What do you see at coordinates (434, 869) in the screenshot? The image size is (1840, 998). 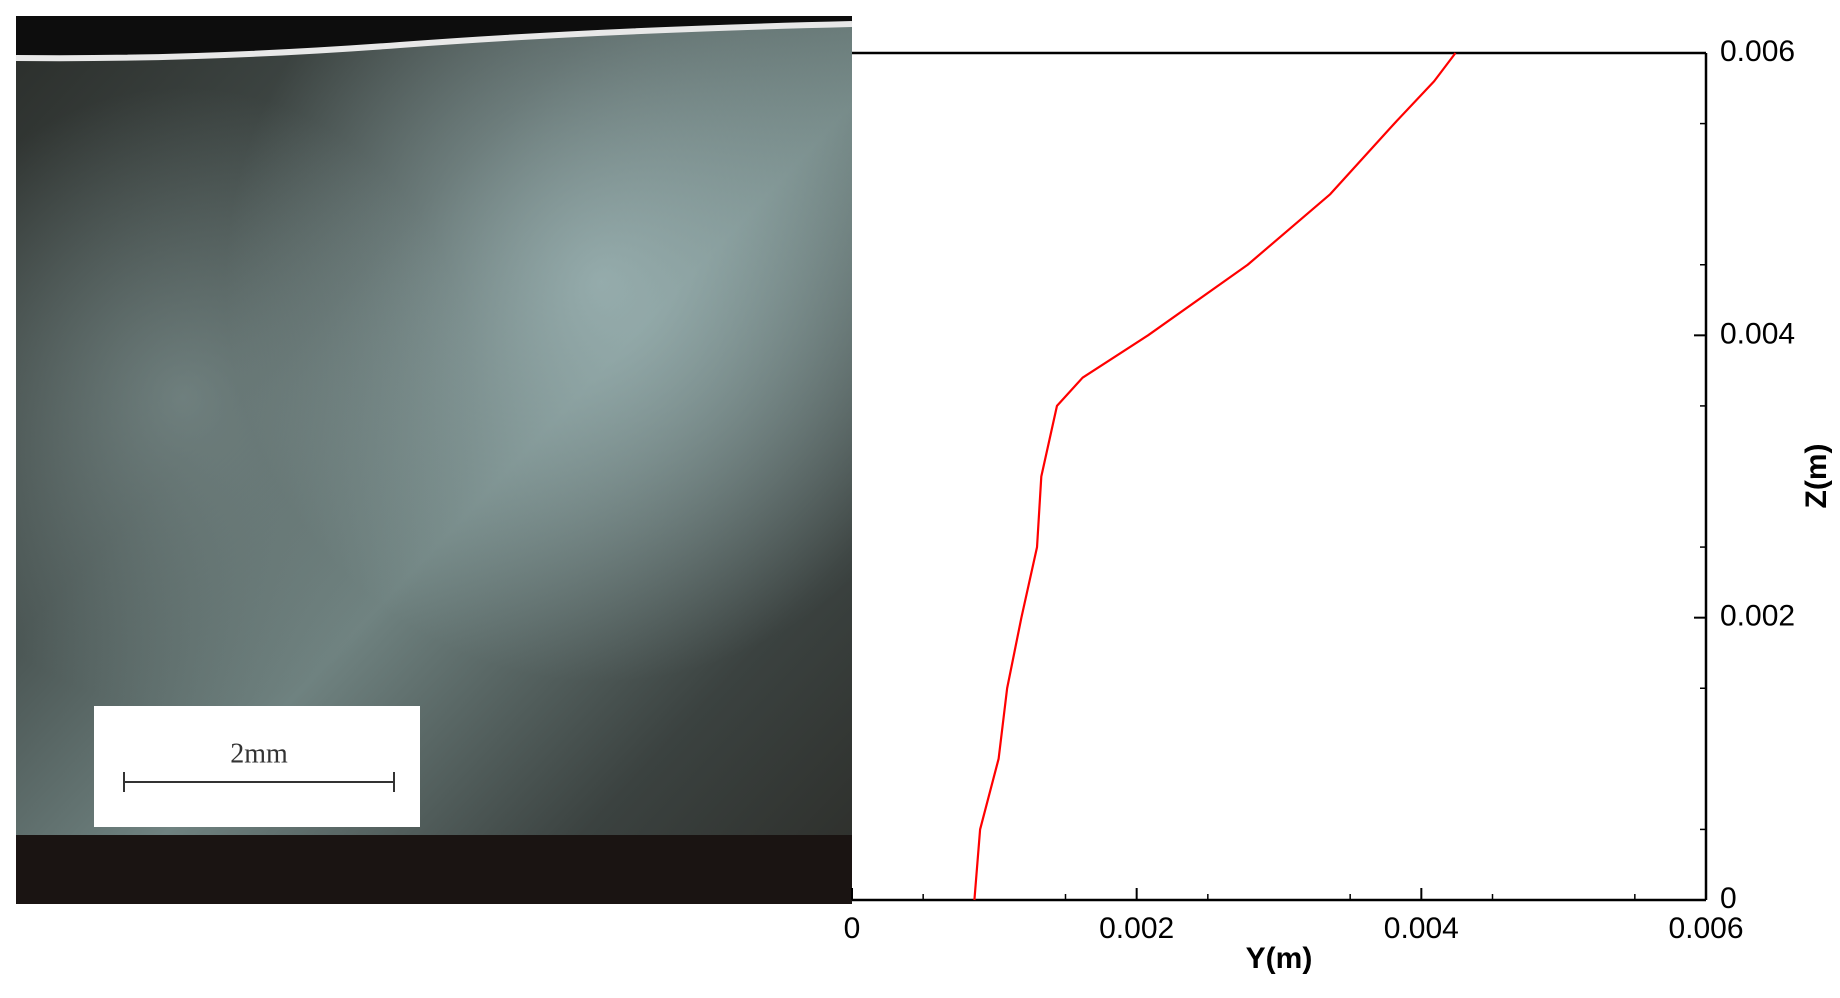 I see `photo-bottom-edge` at bounding box center [434, 869].